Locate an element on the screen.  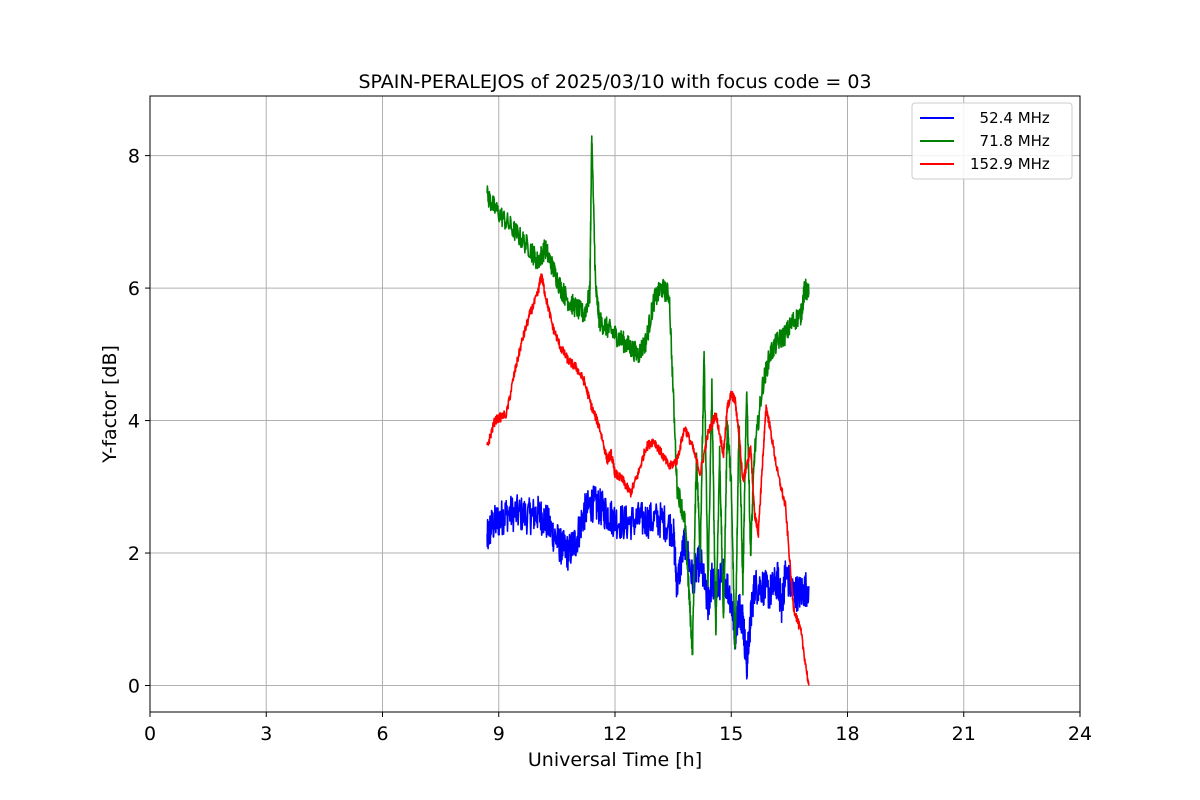
x-tick-label: 3 is located at coordinates (266, 734).